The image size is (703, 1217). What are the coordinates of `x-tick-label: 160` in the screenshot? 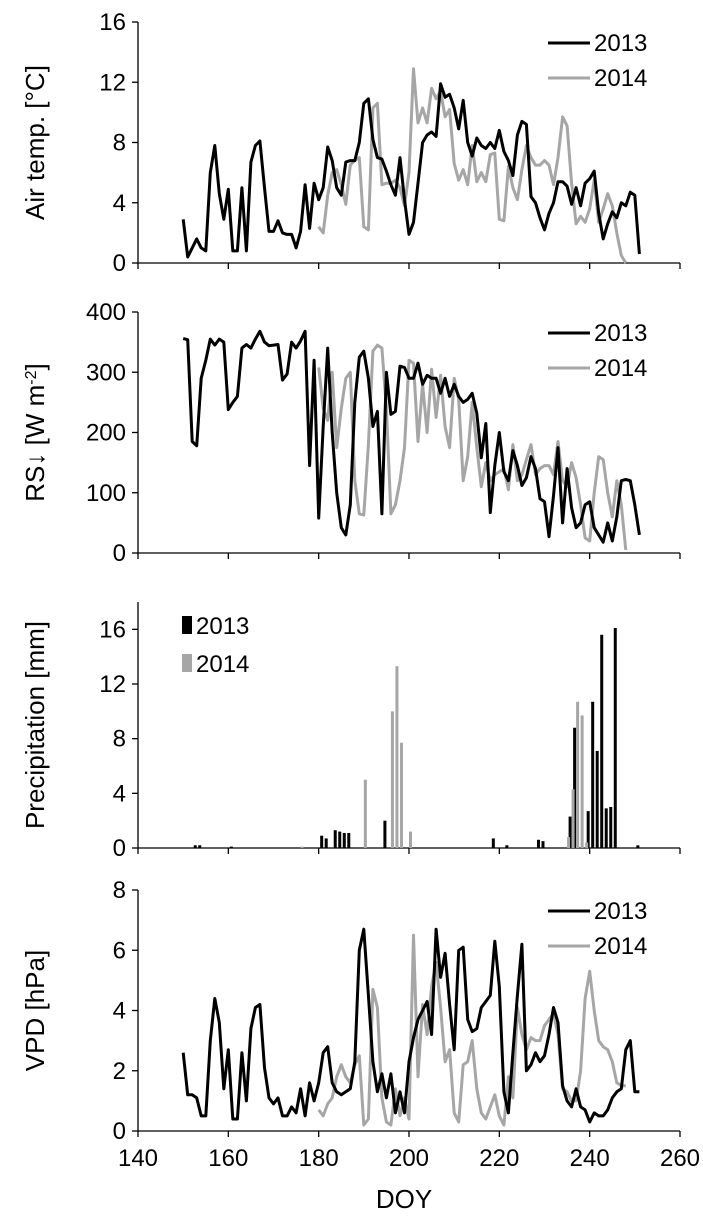 It's located at (228, 1158).